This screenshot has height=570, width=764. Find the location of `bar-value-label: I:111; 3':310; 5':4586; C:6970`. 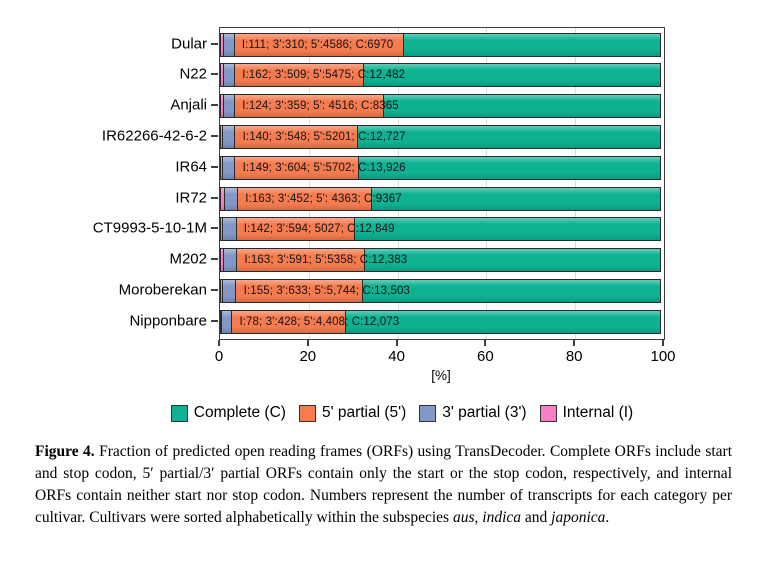

bar-value-label: I:111; 3':310; 5':4586; C:6970 is located at coordinates (317, 44).